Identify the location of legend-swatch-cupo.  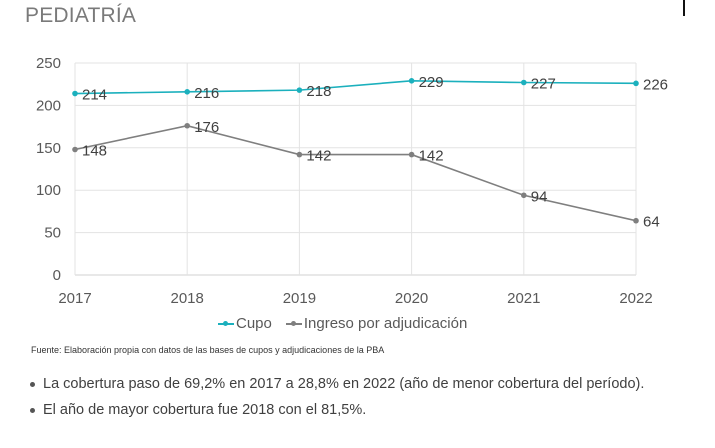
(226, 324).